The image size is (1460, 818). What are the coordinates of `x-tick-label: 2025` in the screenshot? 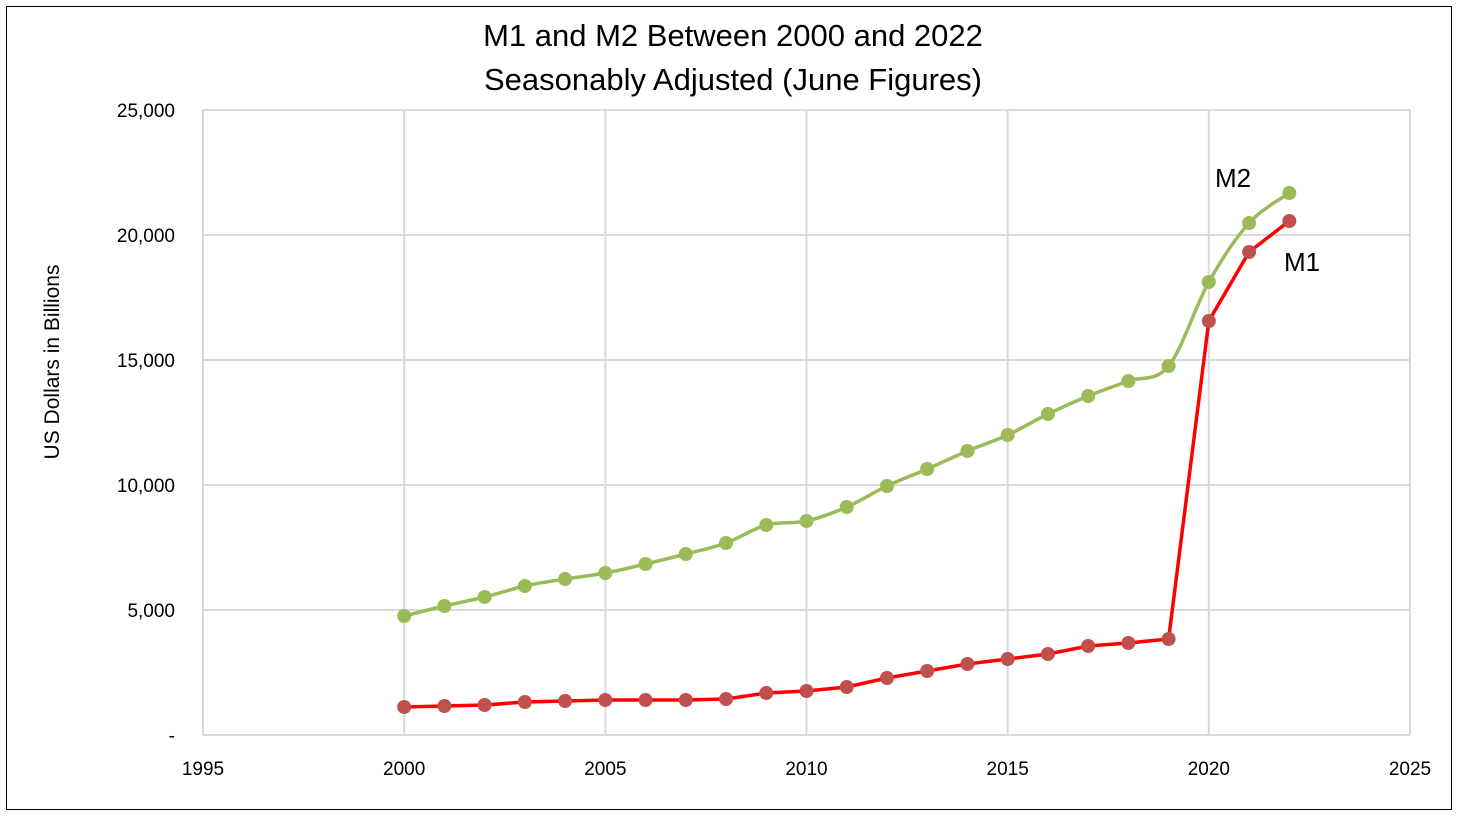 It's located at (1410, 769).